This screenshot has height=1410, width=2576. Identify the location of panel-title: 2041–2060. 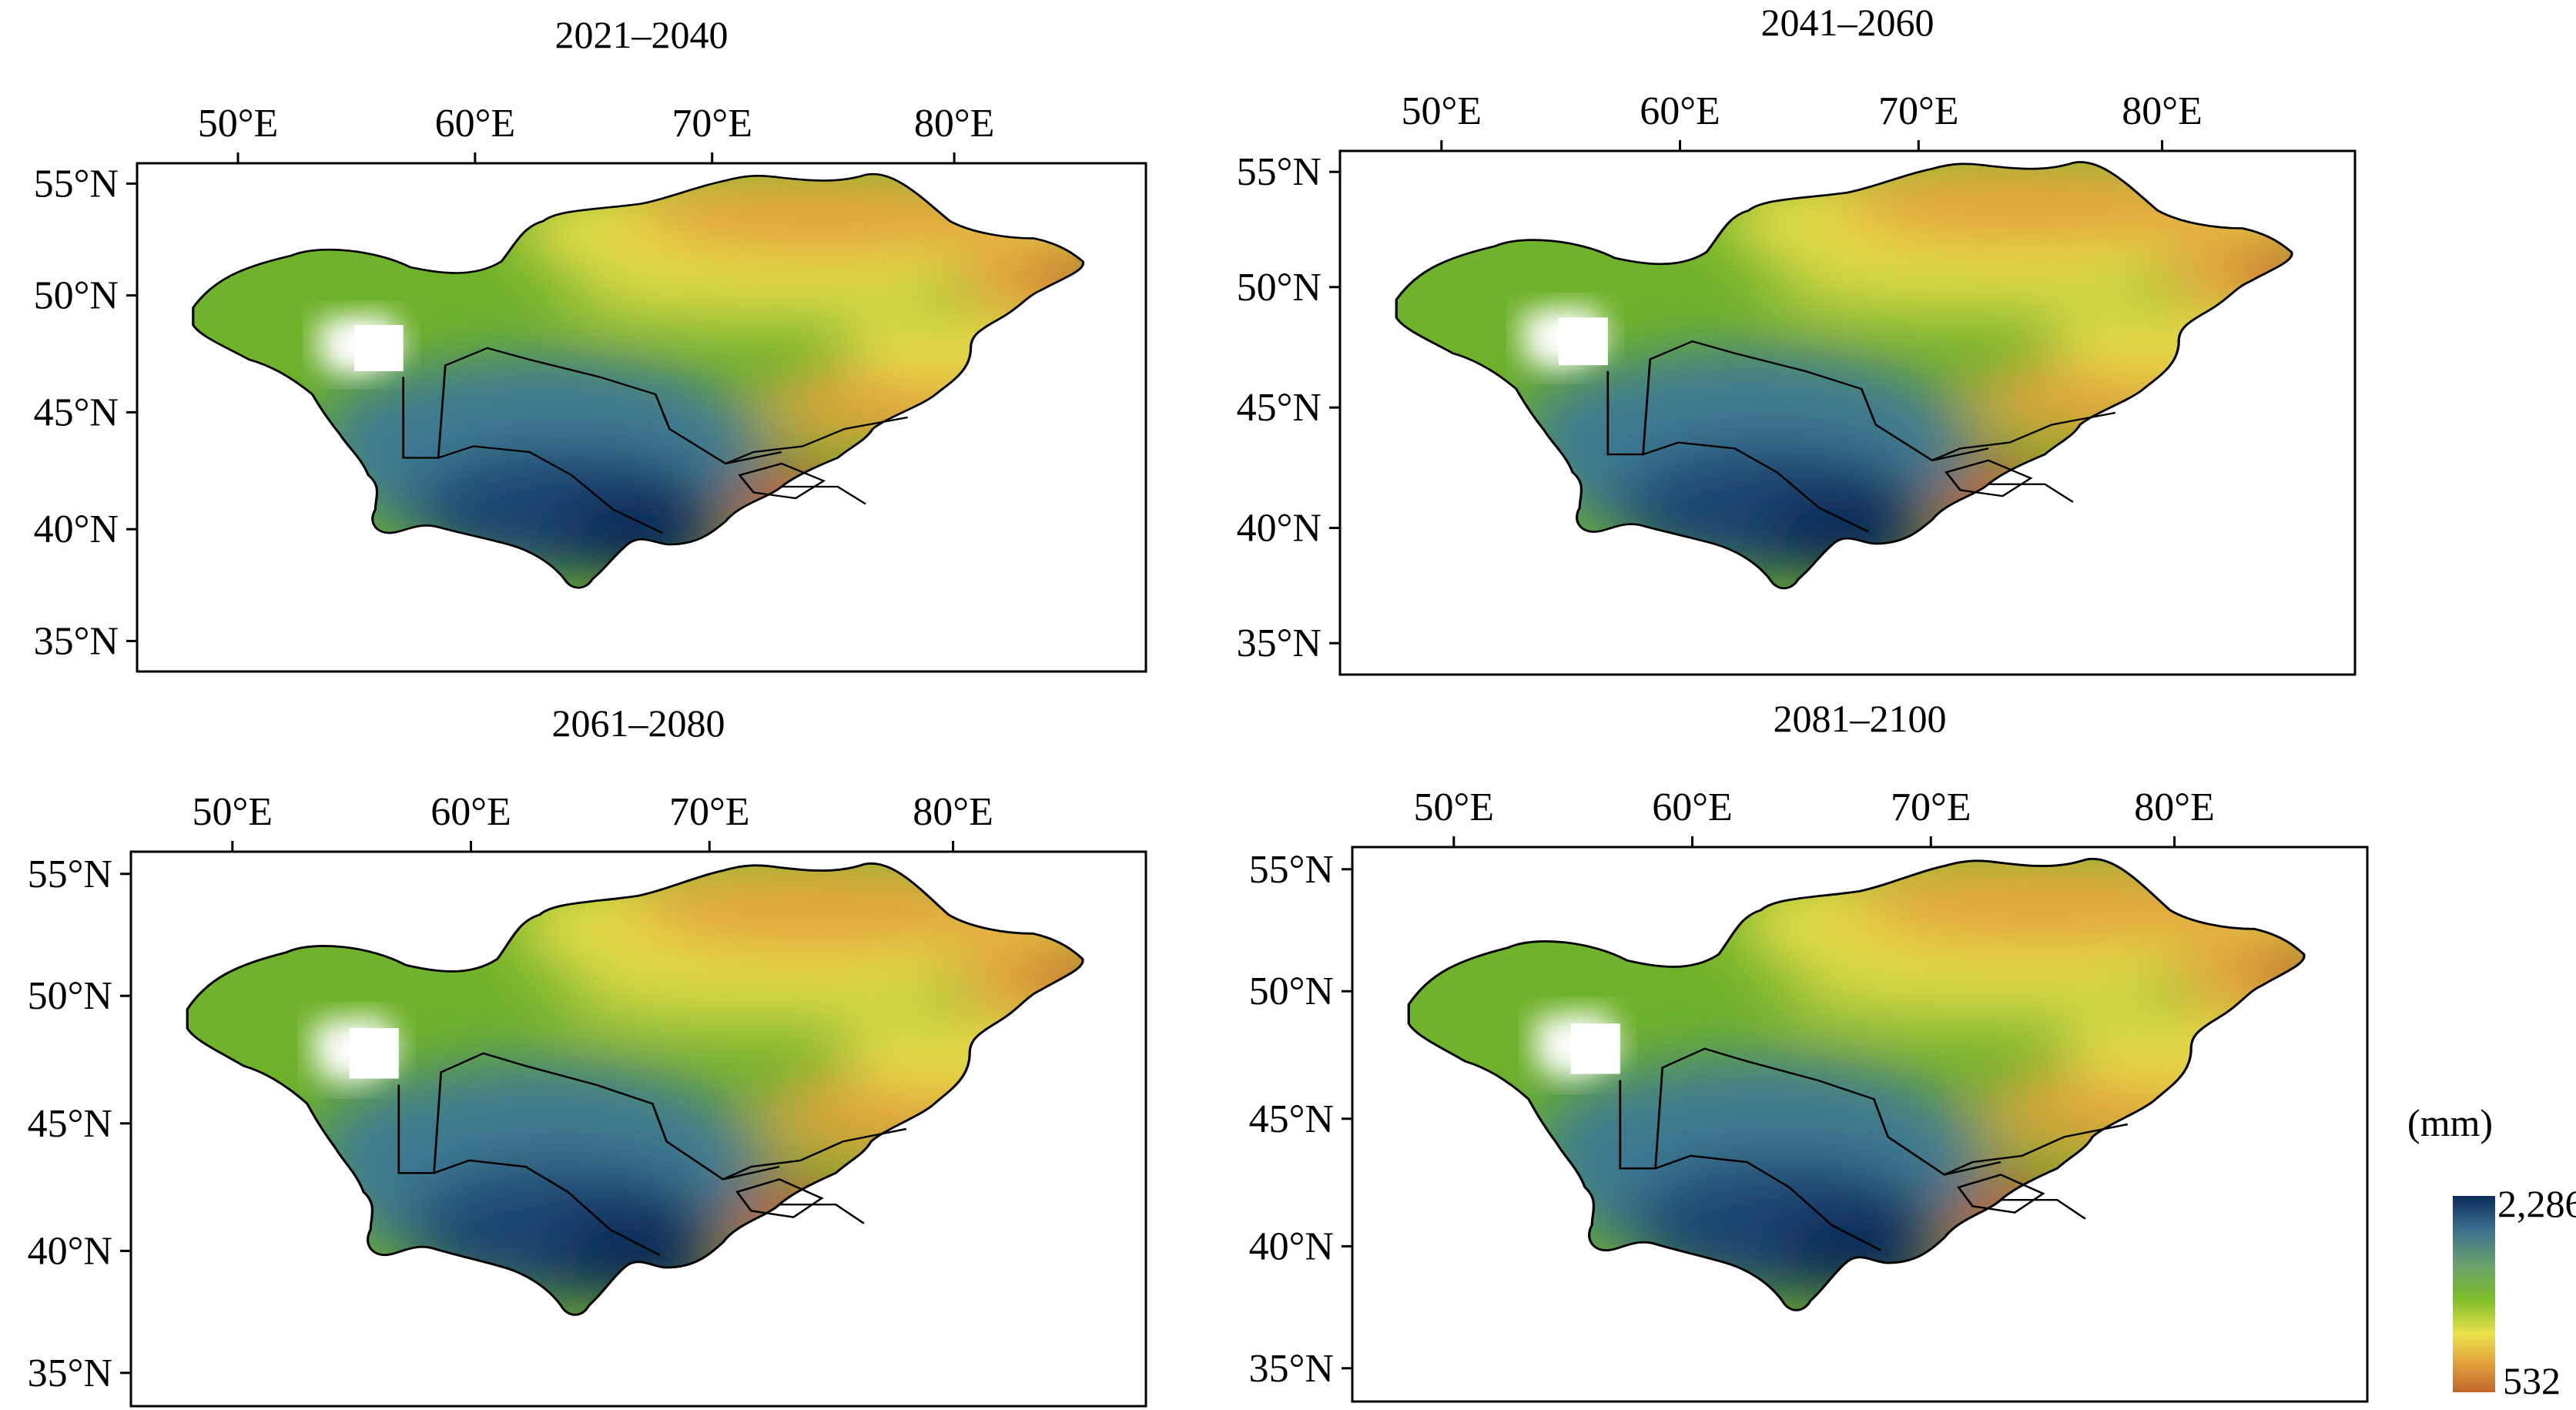
(1848, 22).